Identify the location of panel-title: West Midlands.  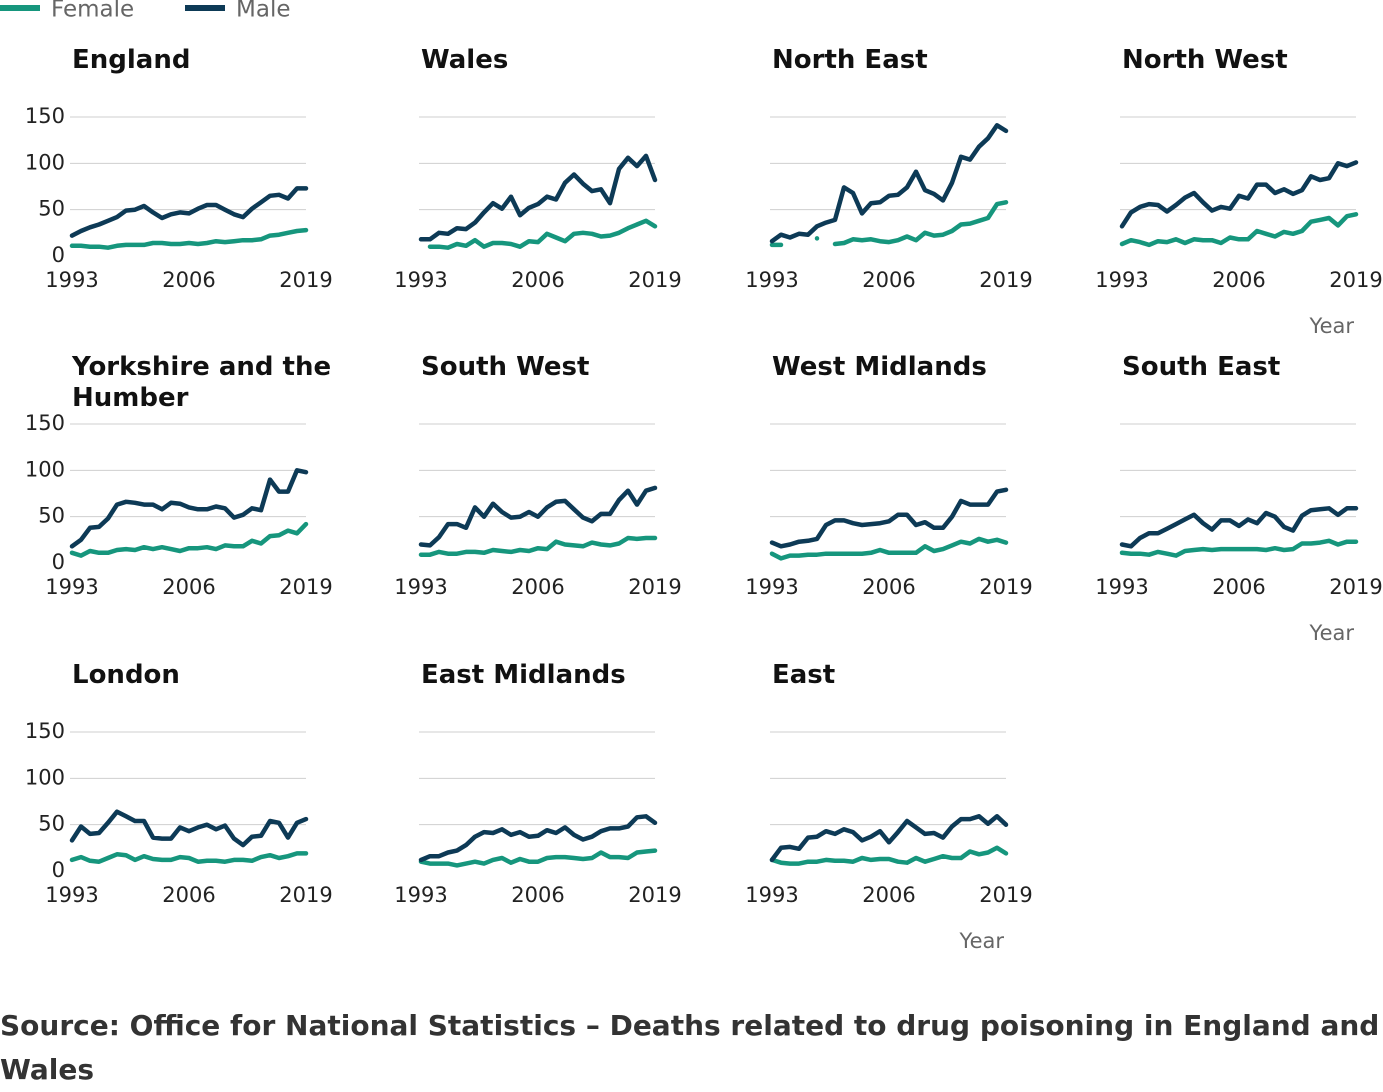
(879, 367).